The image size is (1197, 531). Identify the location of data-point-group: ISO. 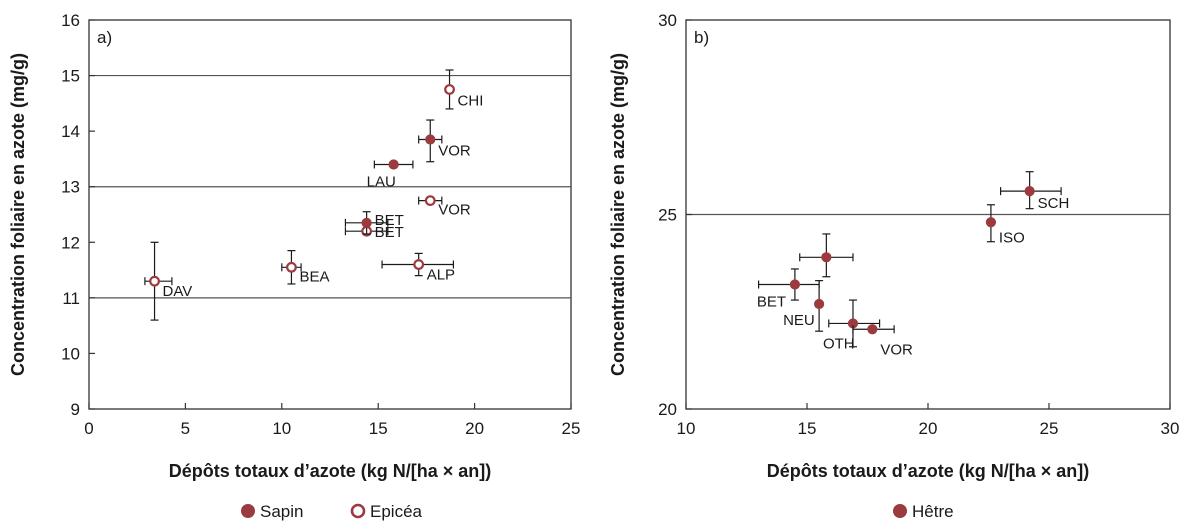
(1005, 225).